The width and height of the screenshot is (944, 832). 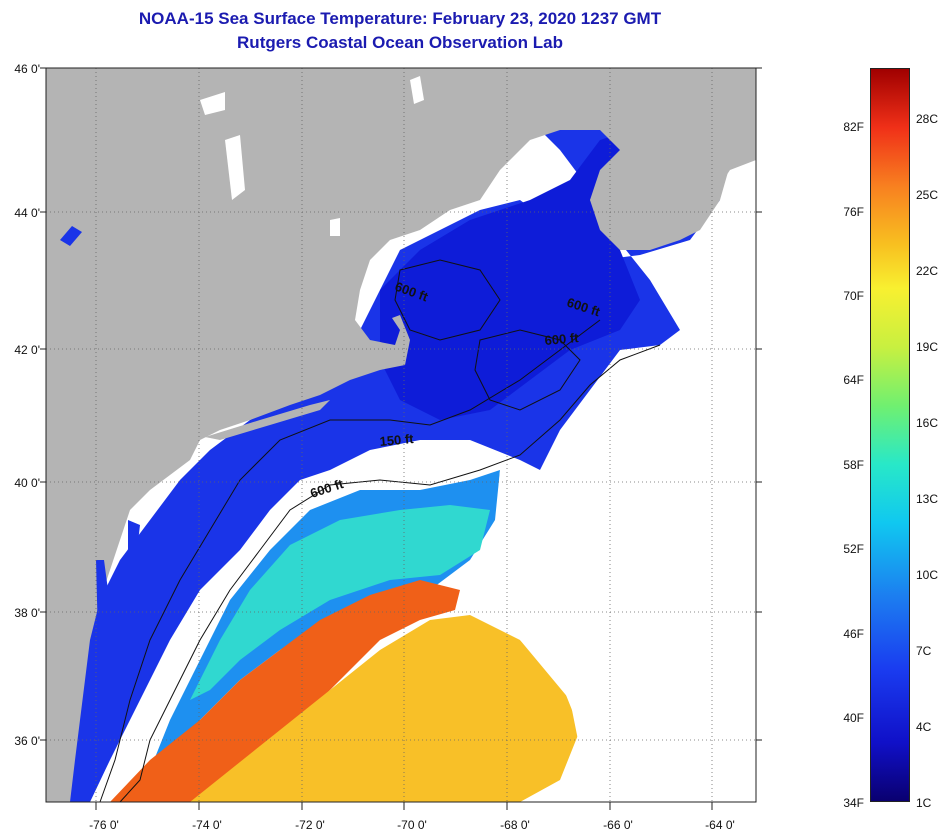 What do you see at coordinates (27, 350) in the screenshot?
I see `lat-tick-label: 42 0'` at bounding box center [27, 350].